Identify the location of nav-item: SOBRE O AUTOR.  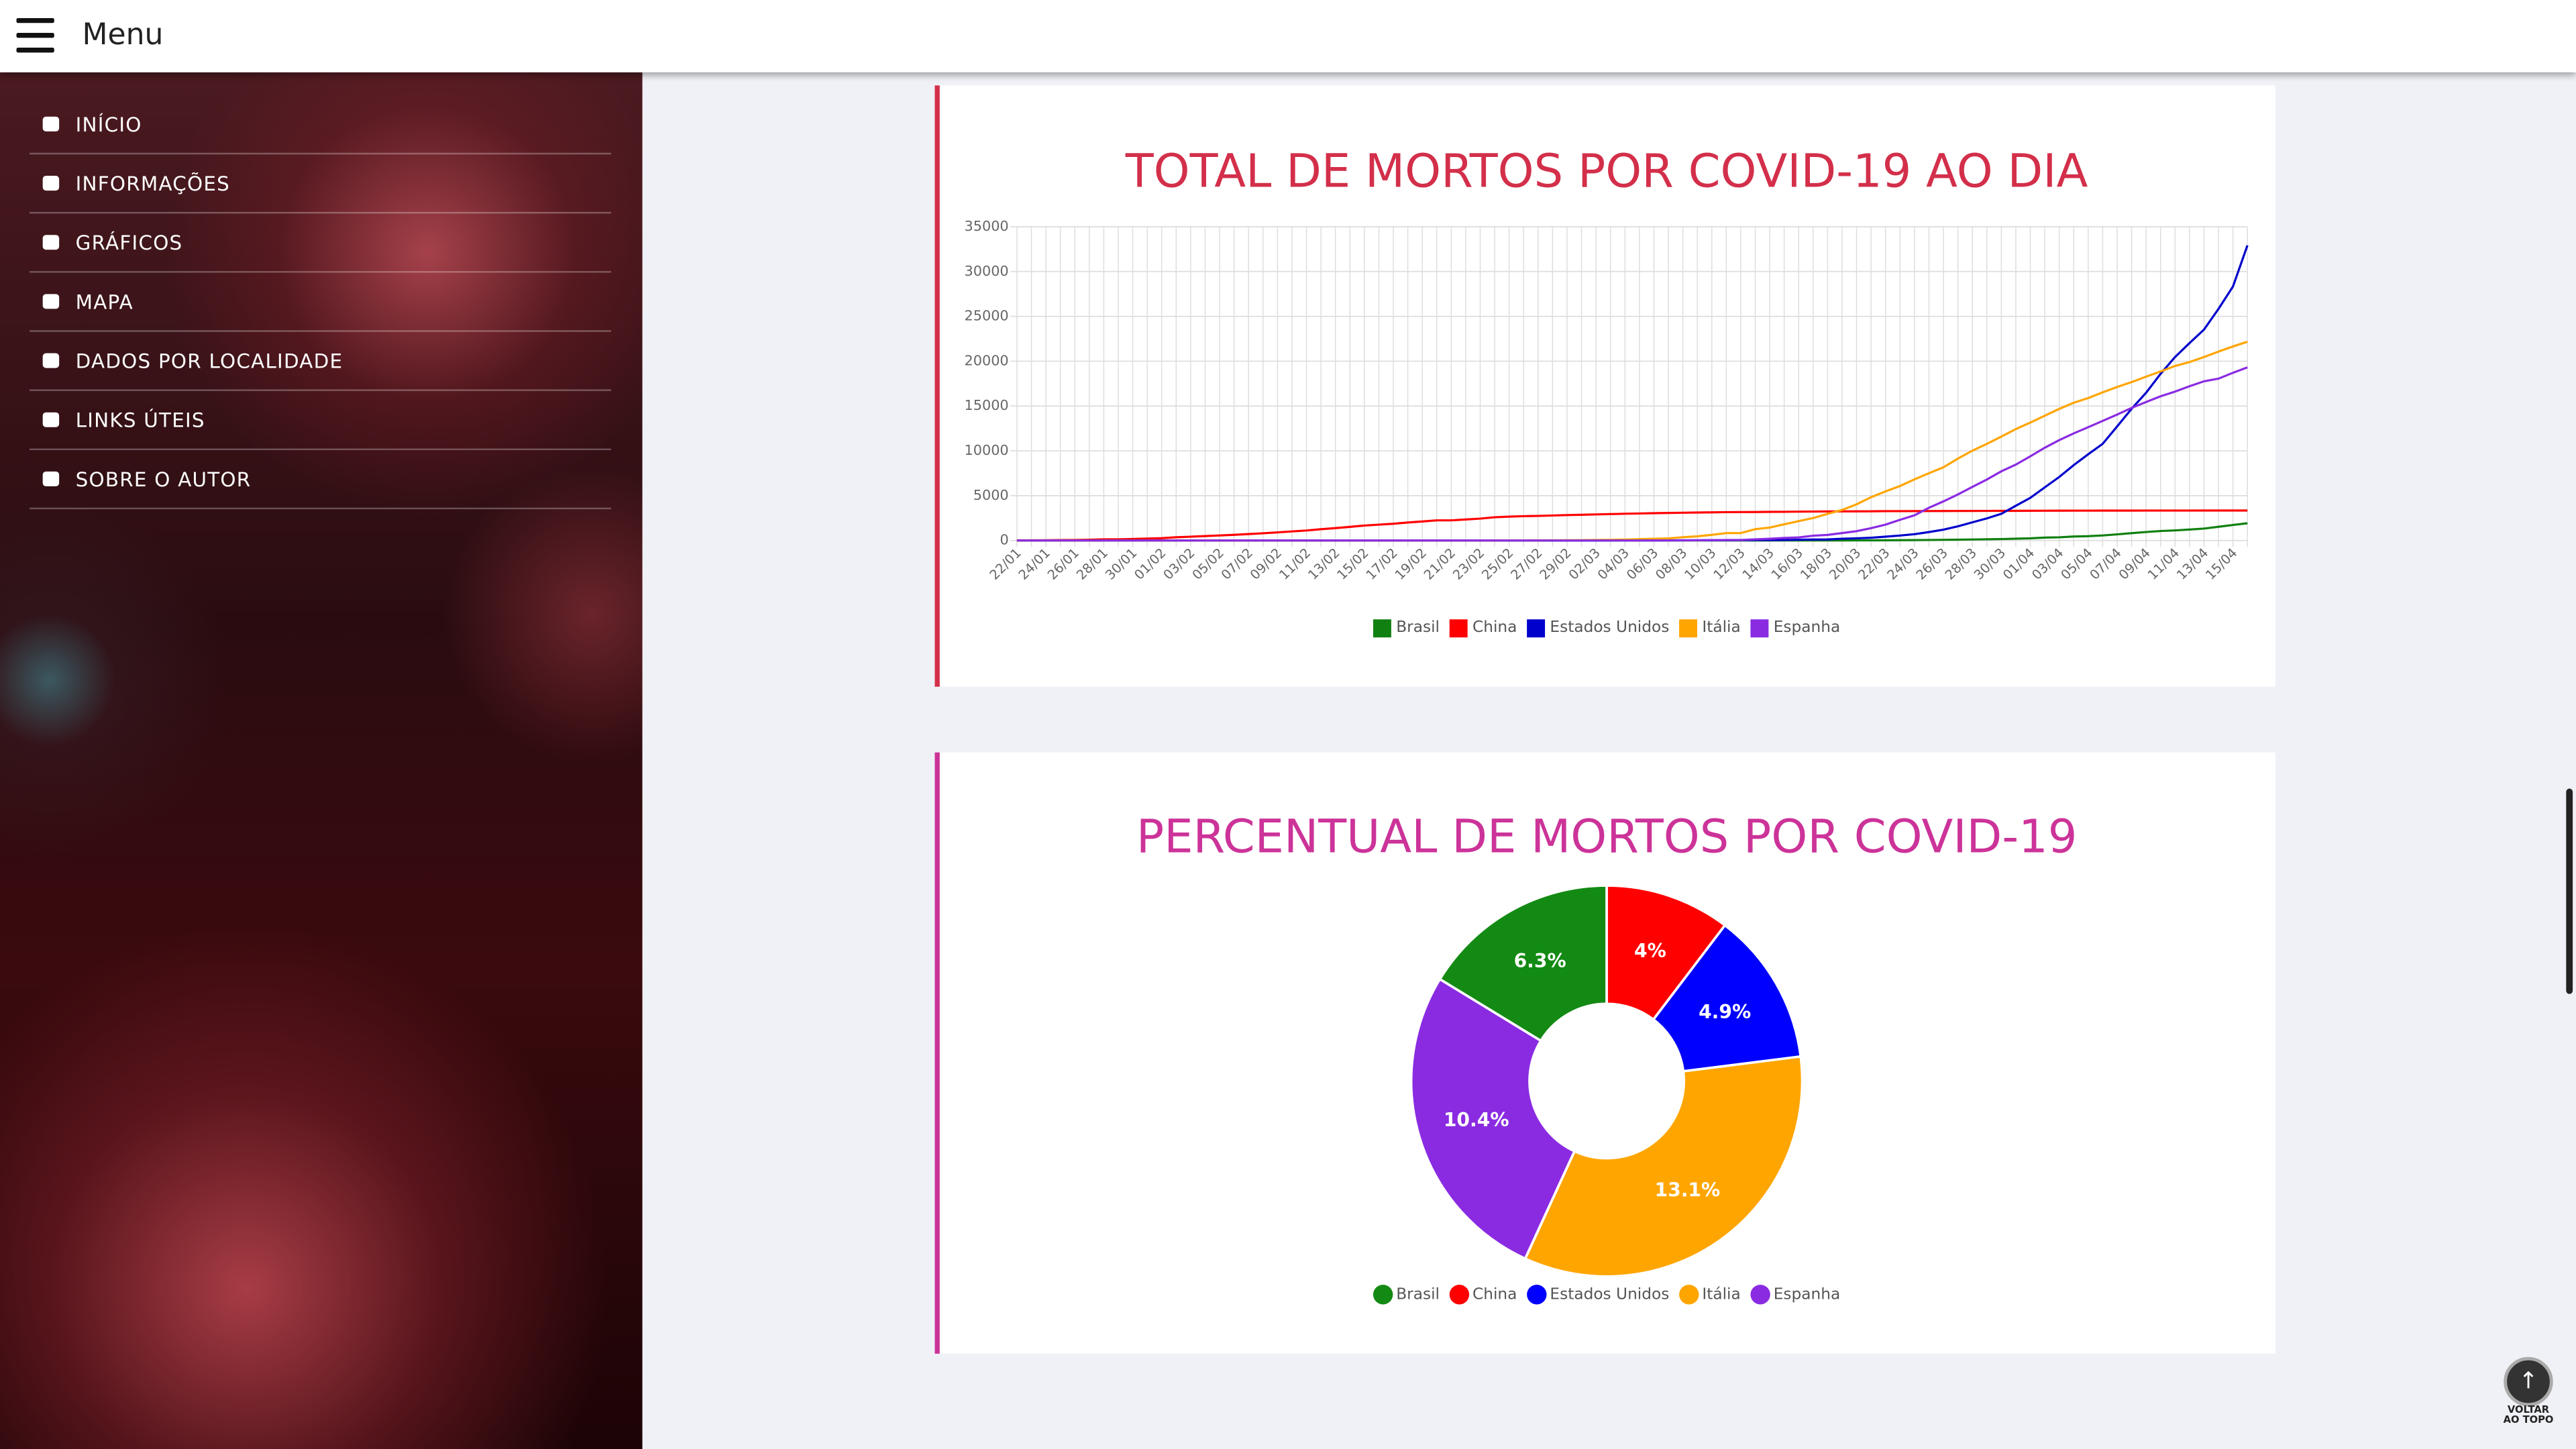
(321, 480).